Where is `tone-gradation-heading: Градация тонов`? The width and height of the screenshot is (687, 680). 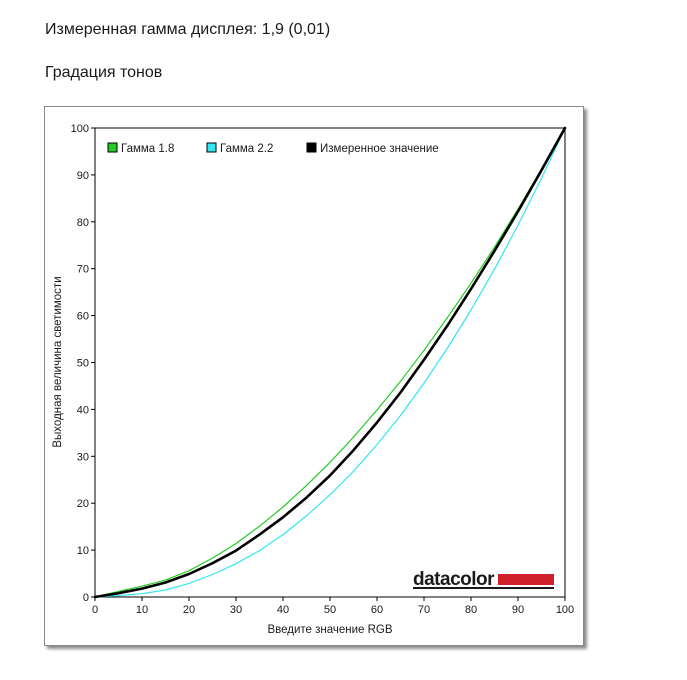 tone-gradation-heading: Градация тонов is located at coordinates (104, 72).